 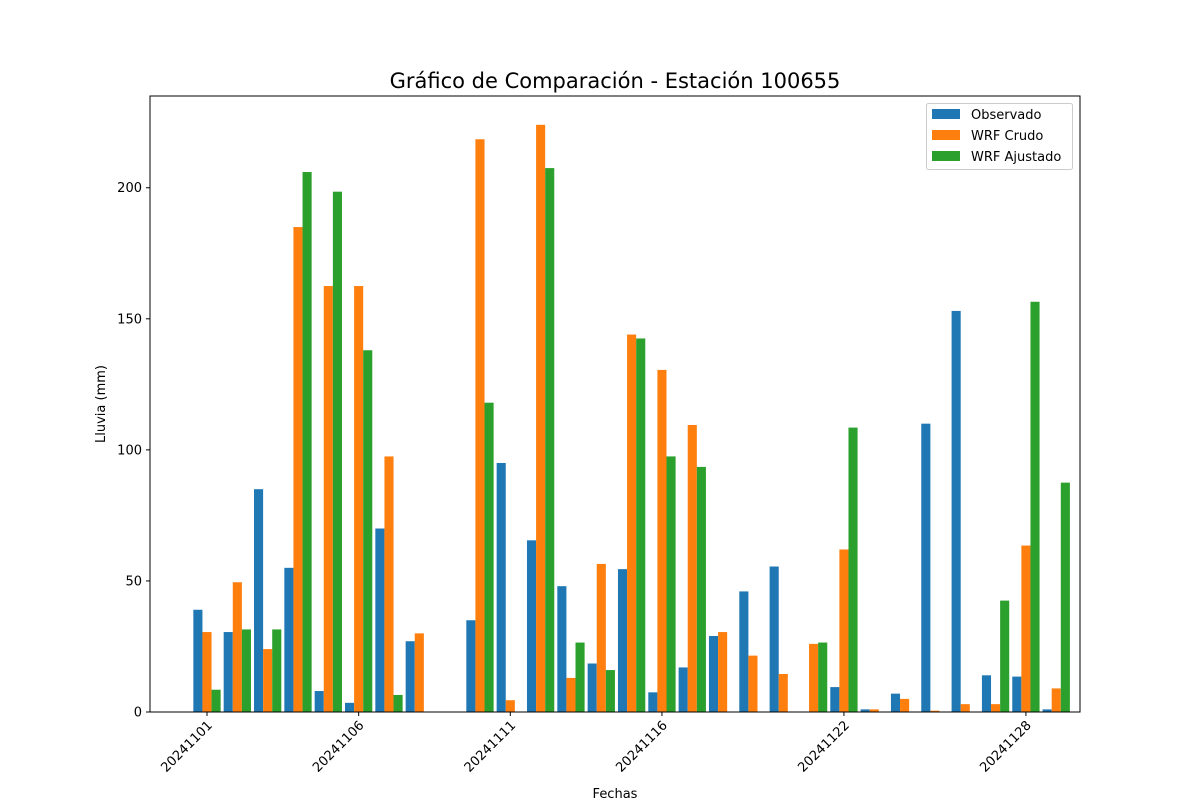 What do you see at coordinates (129, 319) in the screenshot?
I see `y-tick-label: 150` at bounding box center [129, 319].